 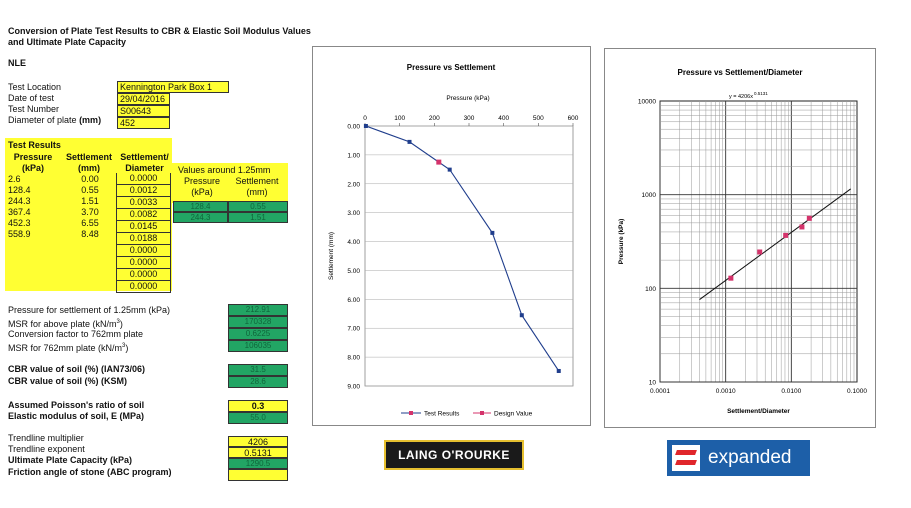 What do you see at coordinates (791, 391) in the screenshot?
I see `chart2-xtick-label: 0.0100` at bounding box center [791, 391].